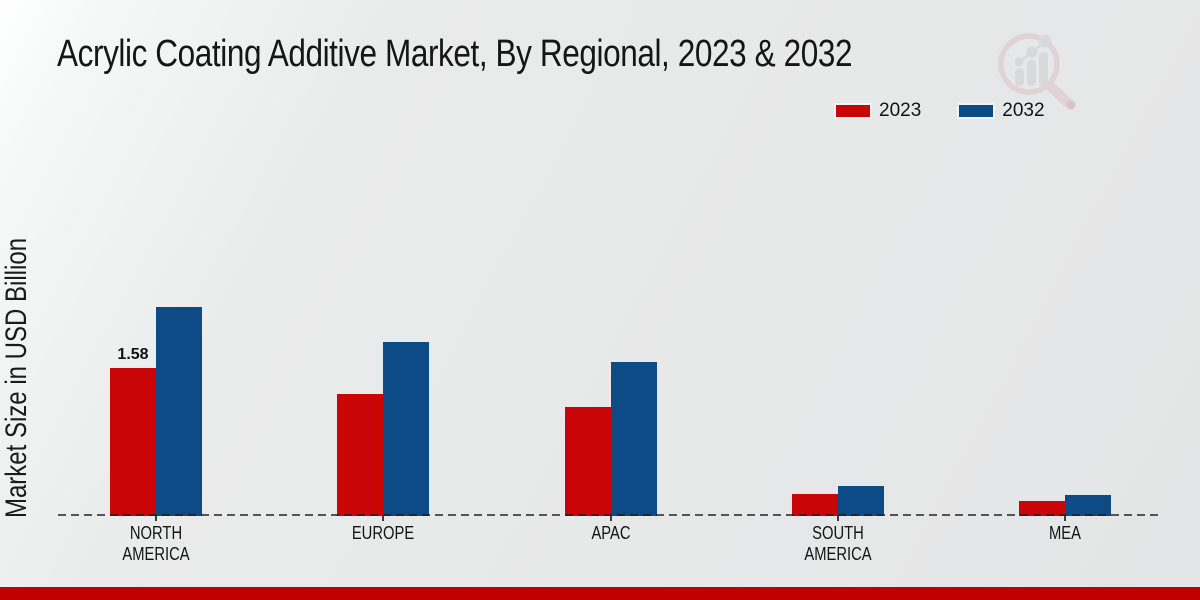 Image resolution: width=1200 pixels, height=600 pixels. I want to click on logo-bar-small, so click(1019, 77).